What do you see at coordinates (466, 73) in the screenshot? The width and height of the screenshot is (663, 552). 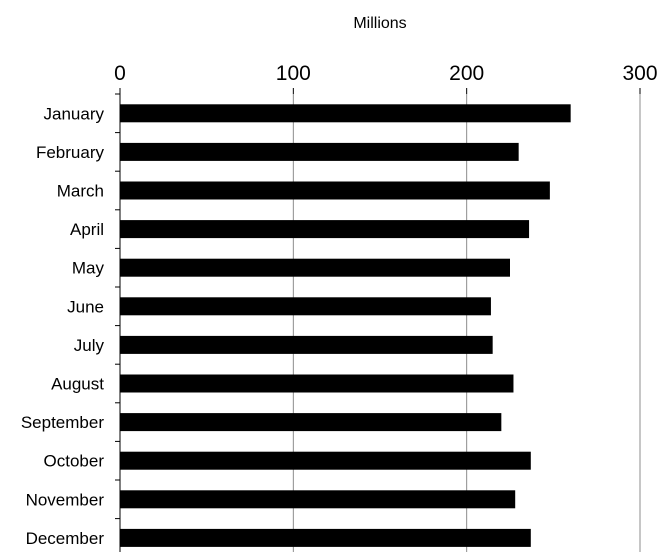 I see `x-tick-label-200: 200` at bounding box center [466, 73].